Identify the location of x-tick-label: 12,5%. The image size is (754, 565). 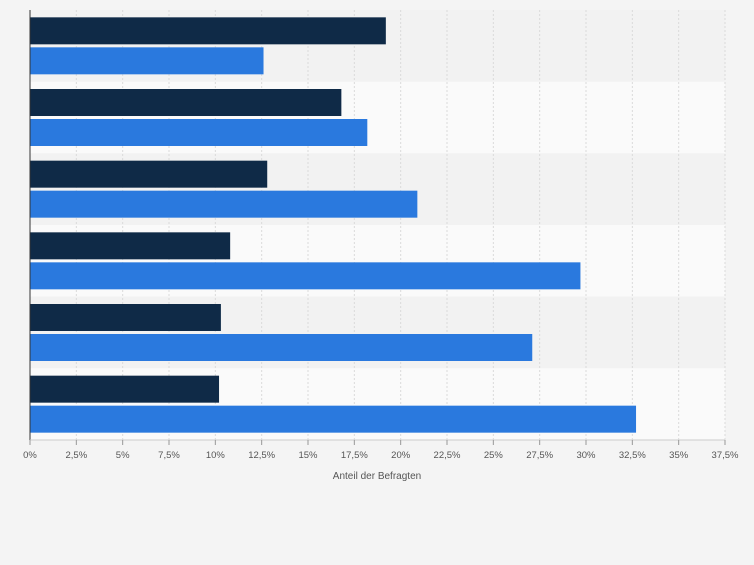
(261, 455).